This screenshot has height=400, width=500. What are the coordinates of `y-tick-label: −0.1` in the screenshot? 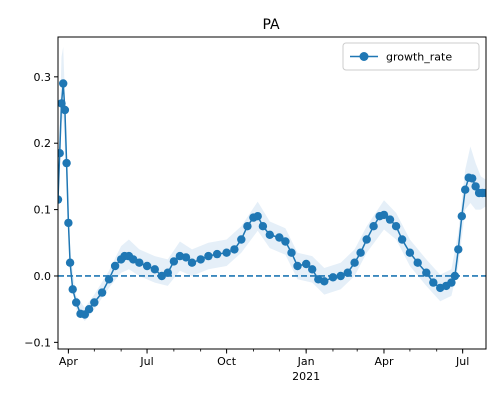 It's located at (37, 342).